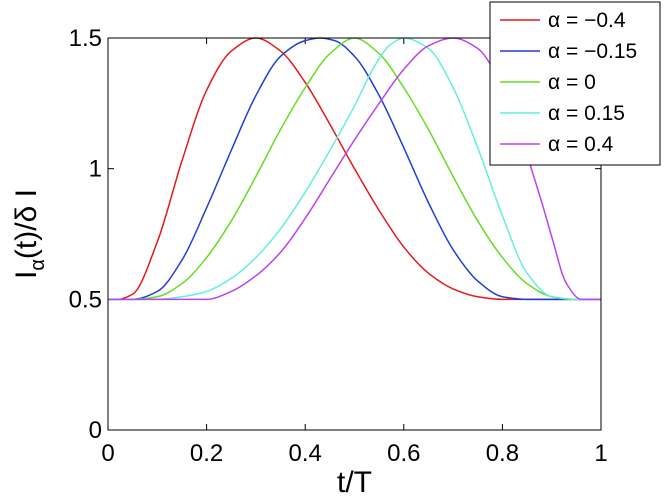 The height and width of the screenshot is (499, 664). I want to click on x-tick-label: 1, so click(600, 453).